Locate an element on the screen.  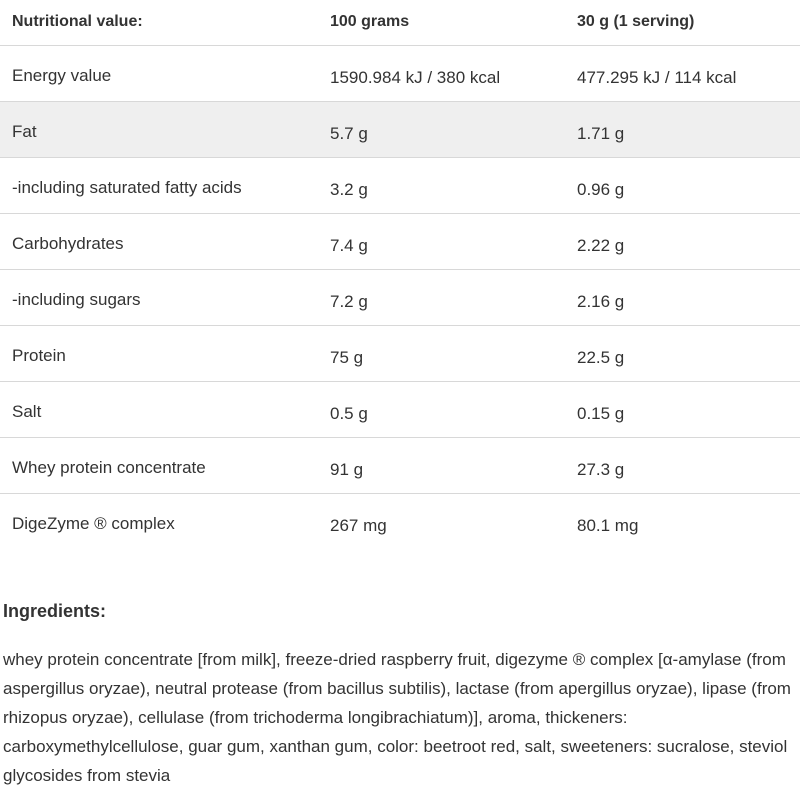
column-header-100-grams: 100 grams is located at coordinates (441, 22).